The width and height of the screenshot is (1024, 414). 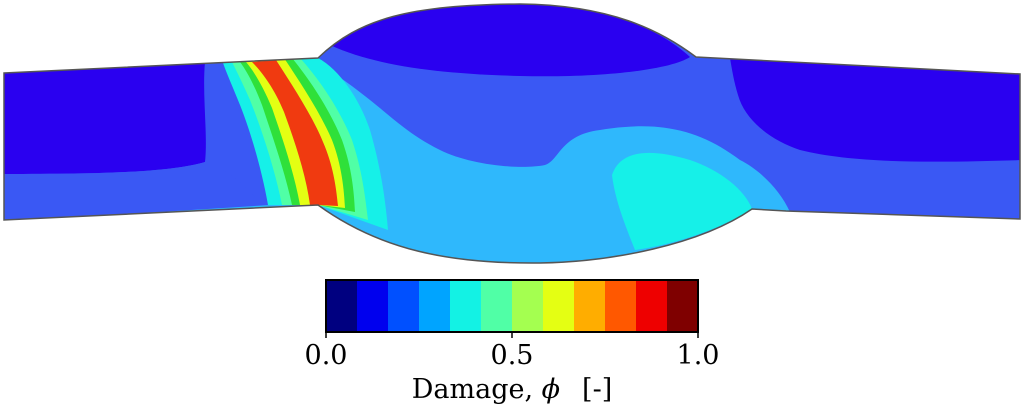 I want to click on region-right-arm-deep, so click(x=875, y=110).